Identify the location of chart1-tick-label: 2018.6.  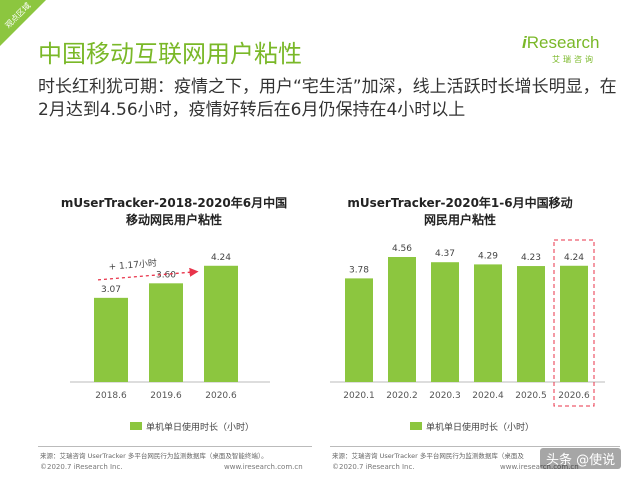
(111, 396).